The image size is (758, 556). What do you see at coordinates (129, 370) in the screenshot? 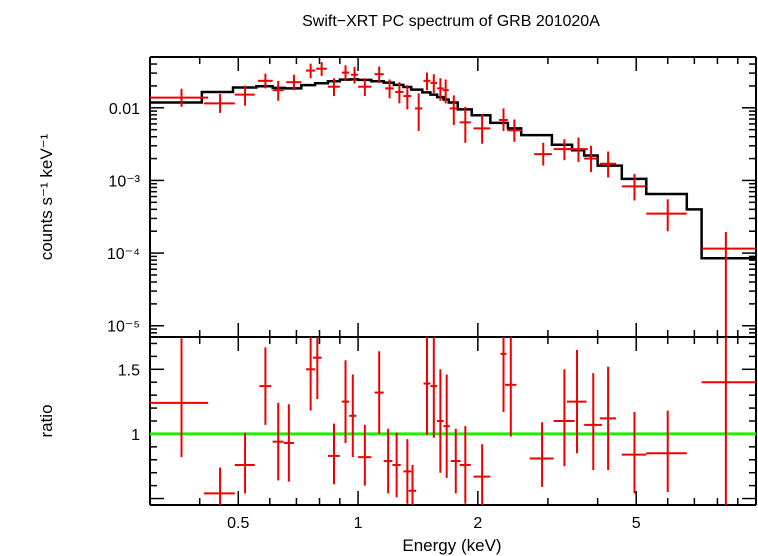
I see `ratio-y-tick-label: 1.5` at bounding box center [129, 370].